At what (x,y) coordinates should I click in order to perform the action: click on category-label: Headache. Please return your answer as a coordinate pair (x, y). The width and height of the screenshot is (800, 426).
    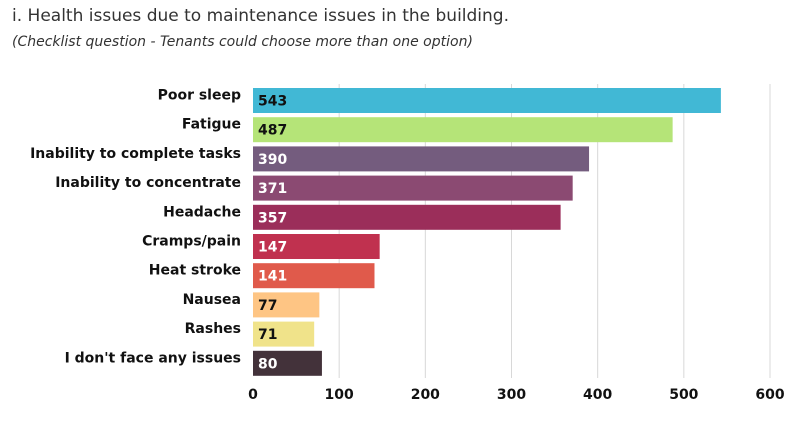
    Looking at the image, I should click on (202, 212).